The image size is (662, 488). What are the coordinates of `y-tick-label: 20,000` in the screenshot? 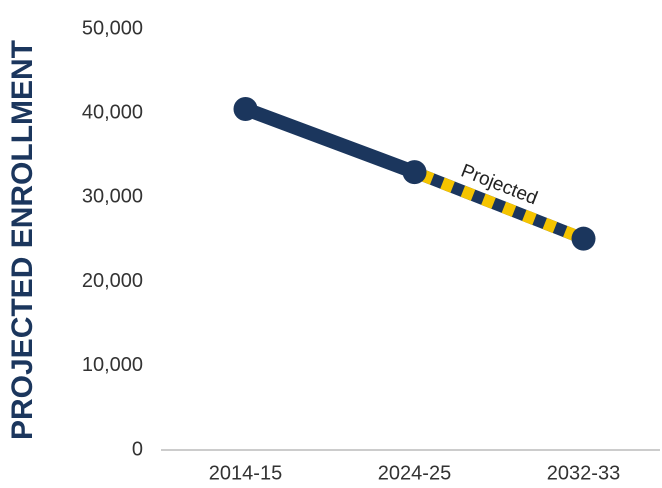 It's located at (112, 281).